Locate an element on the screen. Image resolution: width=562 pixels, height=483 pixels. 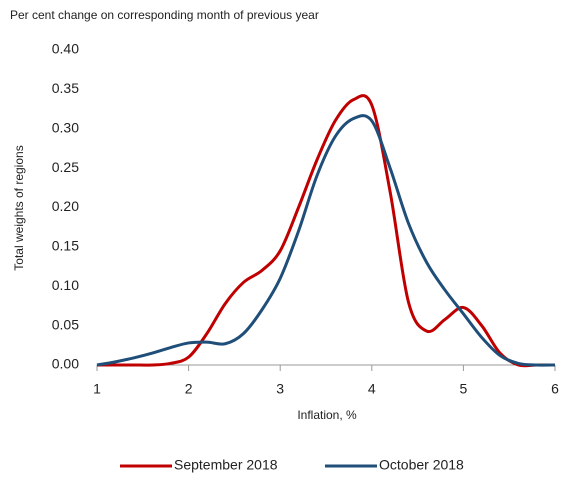
y-tick-label: 0.25 is located at coordinates (65, 167).